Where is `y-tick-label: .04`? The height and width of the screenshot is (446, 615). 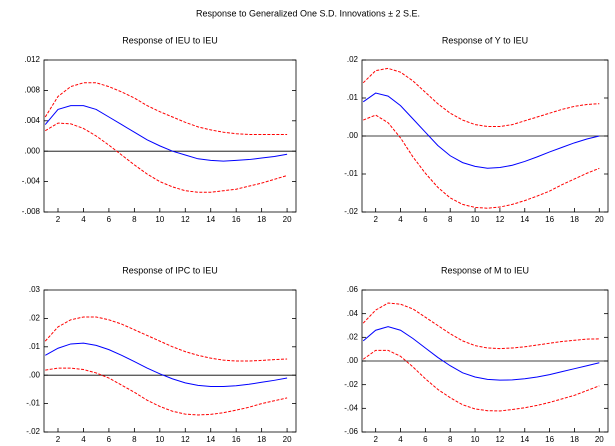
y-tick-label: .04 is located at coordinates (353, 313).